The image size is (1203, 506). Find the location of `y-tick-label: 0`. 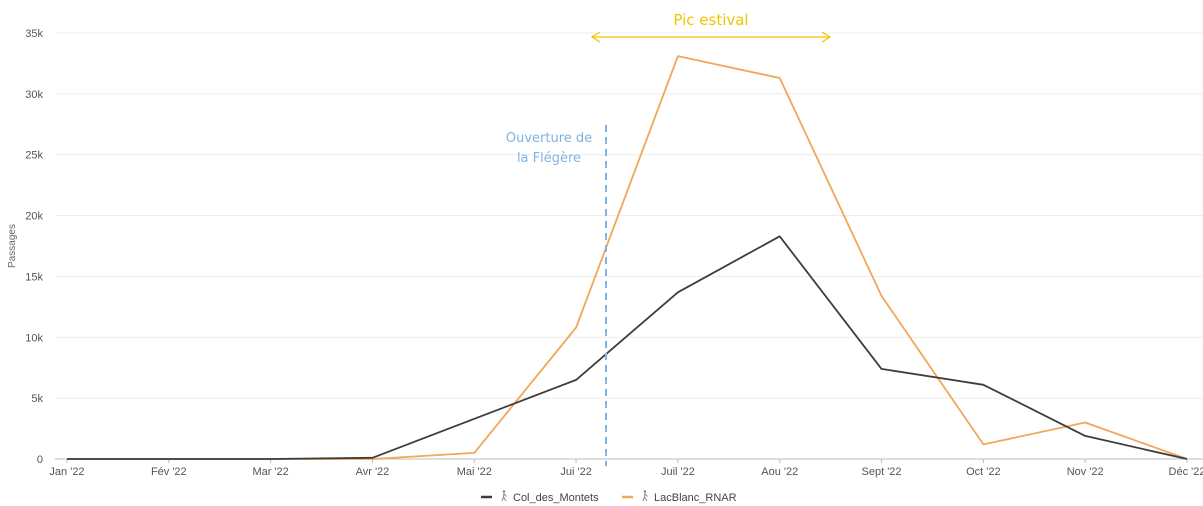

y-tick-label: 0 is located at coordinates (40, 460).